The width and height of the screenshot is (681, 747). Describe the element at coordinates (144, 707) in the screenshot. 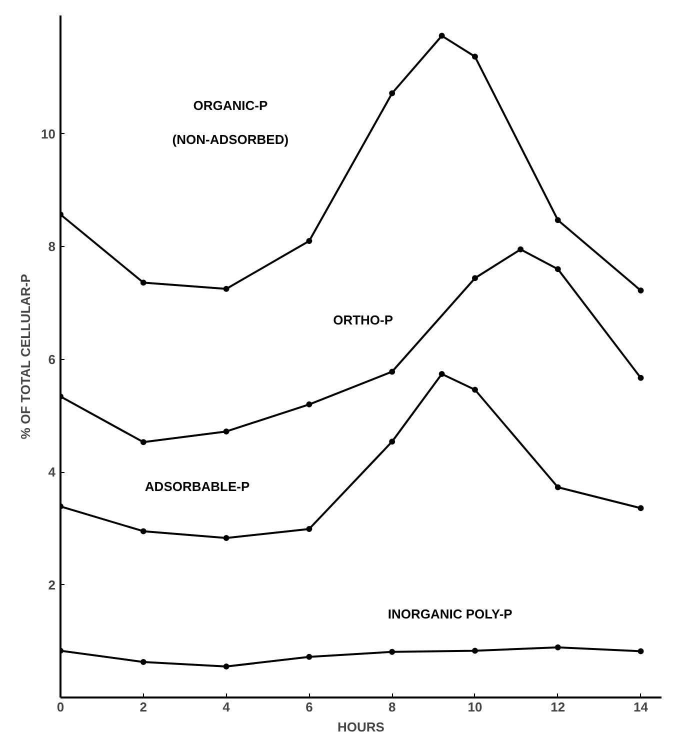

I see `x-tick-label: 2` at that location.